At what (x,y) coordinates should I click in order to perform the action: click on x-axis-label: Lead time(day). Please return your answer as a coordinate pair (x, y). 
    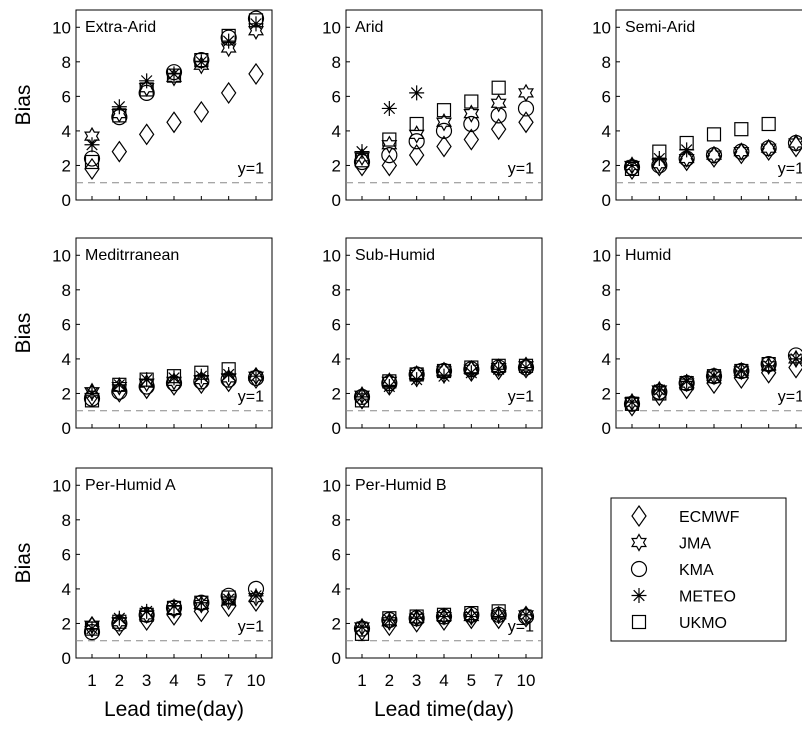
    Looking at the image, I should click on (444, 709).